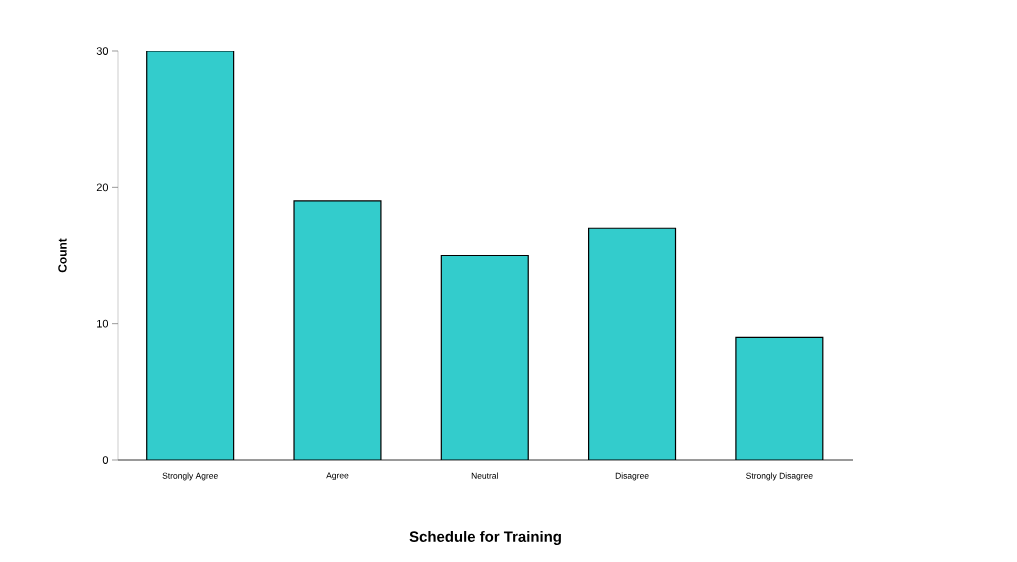 The image size is (1017, 562). Describe the element at coordinates (62, 255) in the screenshot. I see `y-axis-title: Count` at that location.